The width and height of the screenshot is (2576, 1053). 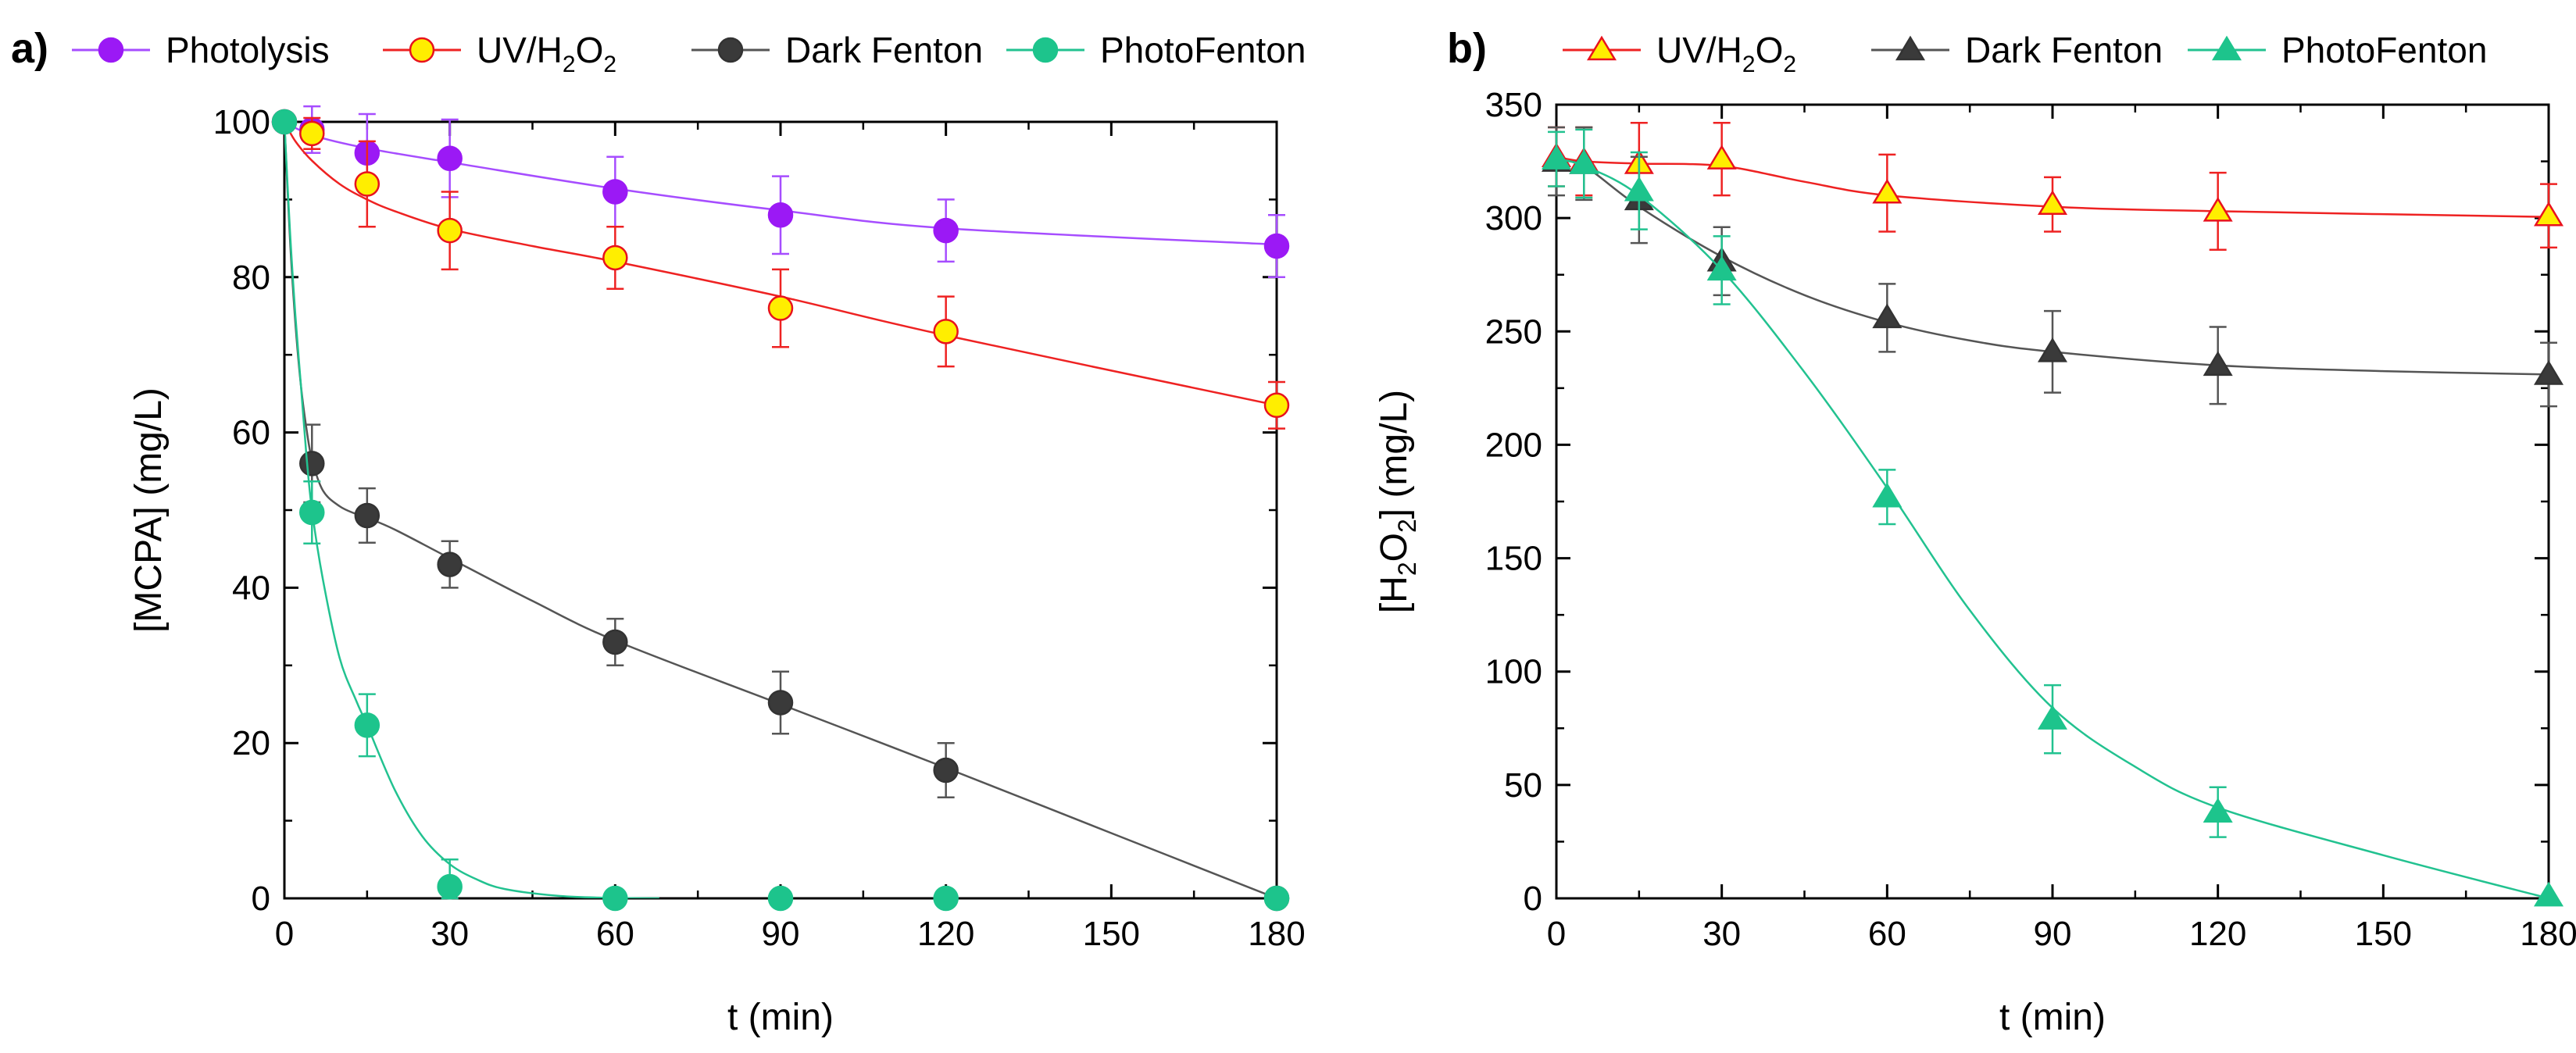 What do you see at coordinates (1514, 559) in the screenshot?
I see `y-tick-label: 150` at bounding box center [1514, 559].